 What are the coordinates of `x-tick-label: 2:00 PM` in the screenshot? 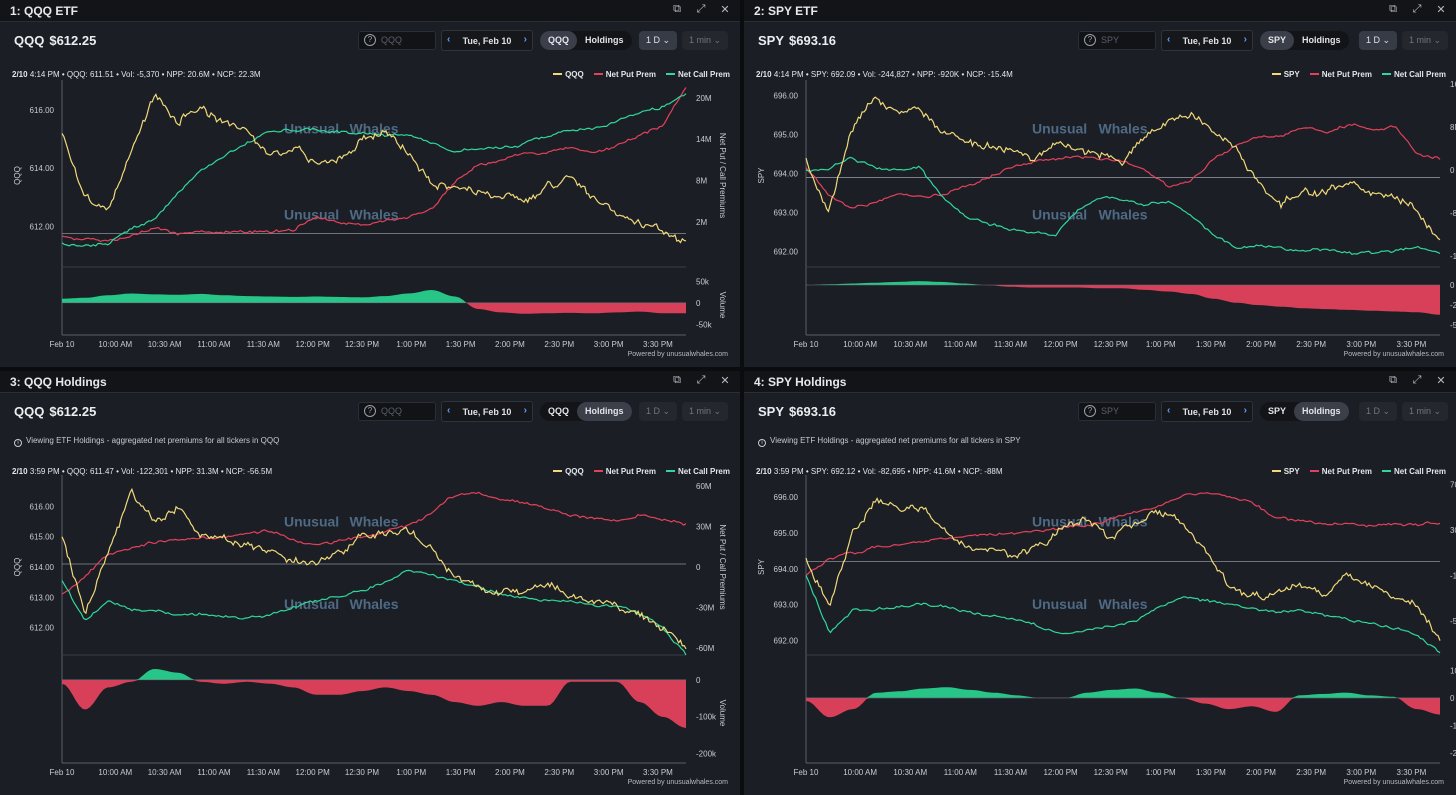 It's located at (1261, 344).